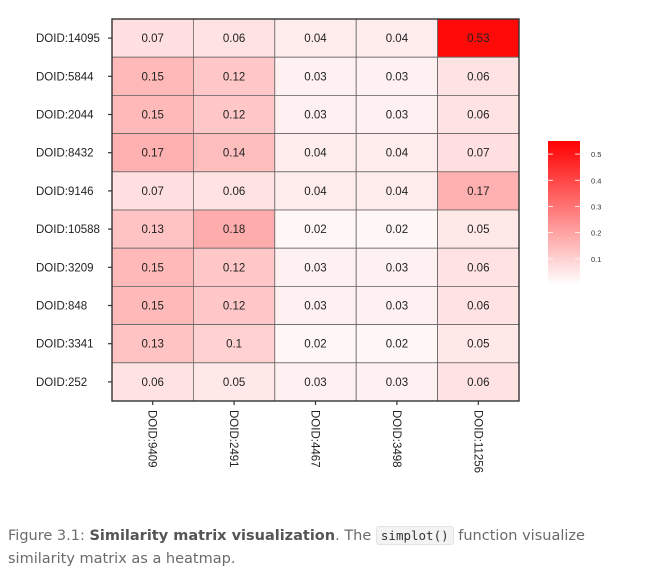 The width and height of the screenshot is (652, 582). I want to click on cell-value-label: 0.14, so click(234, 154).